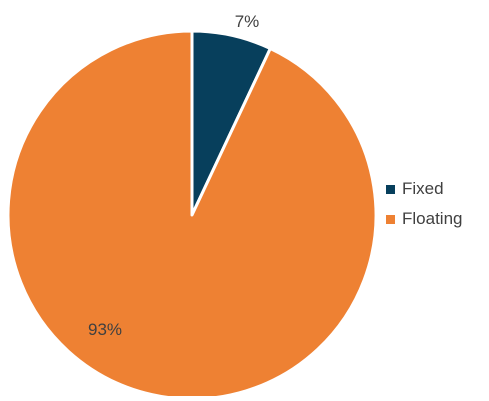 This screenshot has height=401, width=489. Describe the element at coordinates (247, 21) in the screenshot. I see `data-label-fixed: 7%` at that location.